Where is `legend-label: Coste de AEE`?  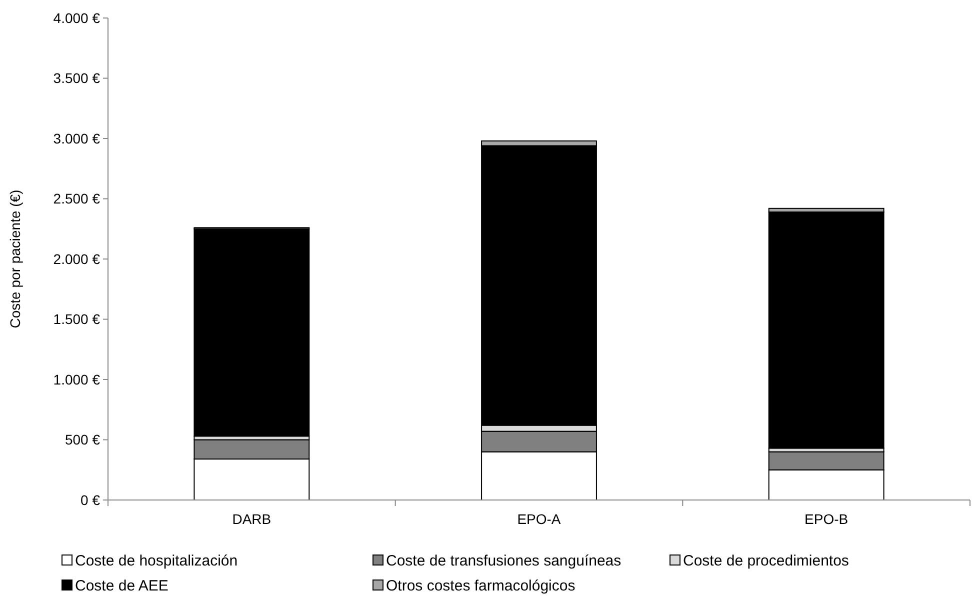
legend-label: Coste de AEE is located at coordinates (121, 585).